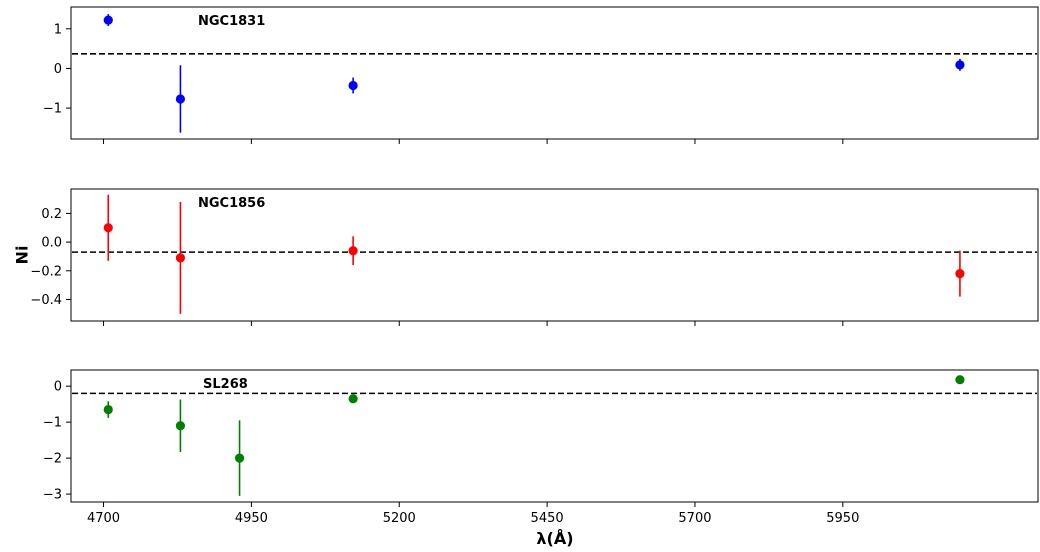 This screenshot has height=552, width=1040. What do you see at coordinates (22, 255) in the screenshot?
I see `y-axis-label: Ni` at bounding box center [22, 255].